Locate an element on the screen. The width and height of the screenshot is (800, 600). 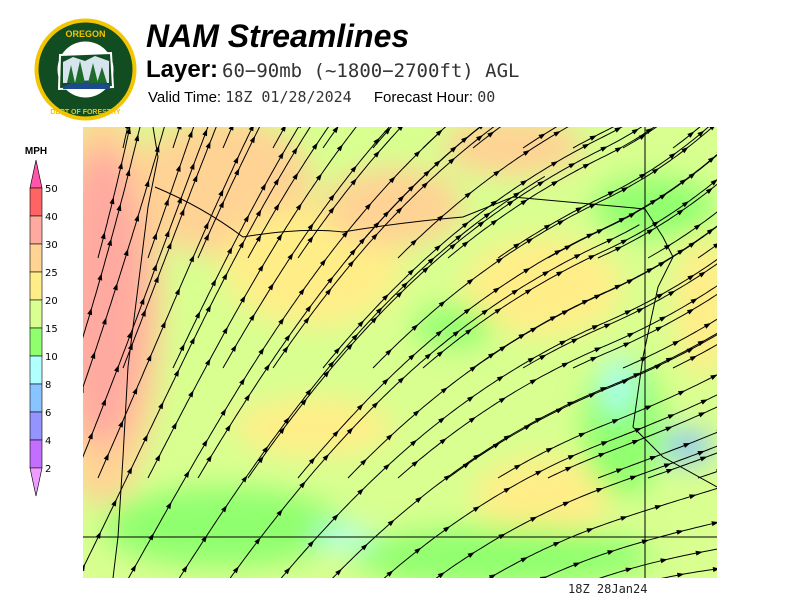
layer-info: Layer: 60−90mb (~1800−2700ft) AGL is located at coordinates (332, 70).